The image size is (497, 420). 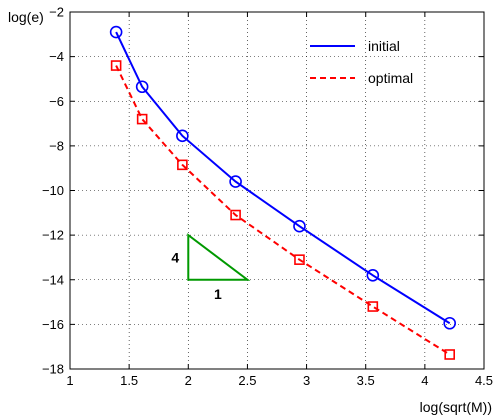 I want to click on y-tick-label: −4, so click(x=56, y=56).